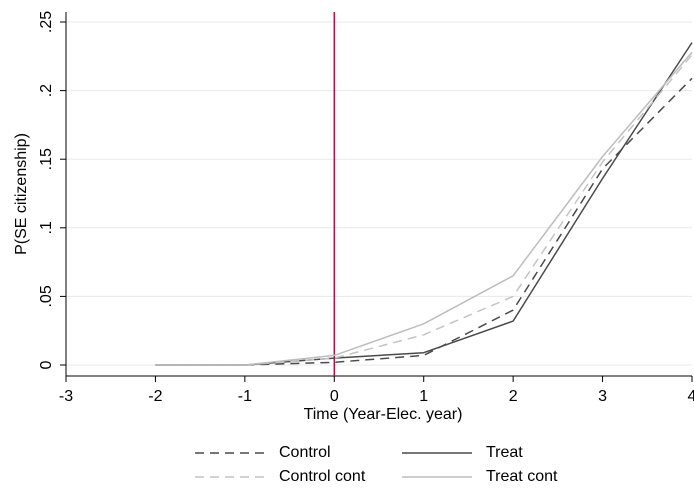  Describe the element at coordinates (383, 414) in the screenshot. I see `x-axis-label: Time (Year-Elec. year)` at that location.